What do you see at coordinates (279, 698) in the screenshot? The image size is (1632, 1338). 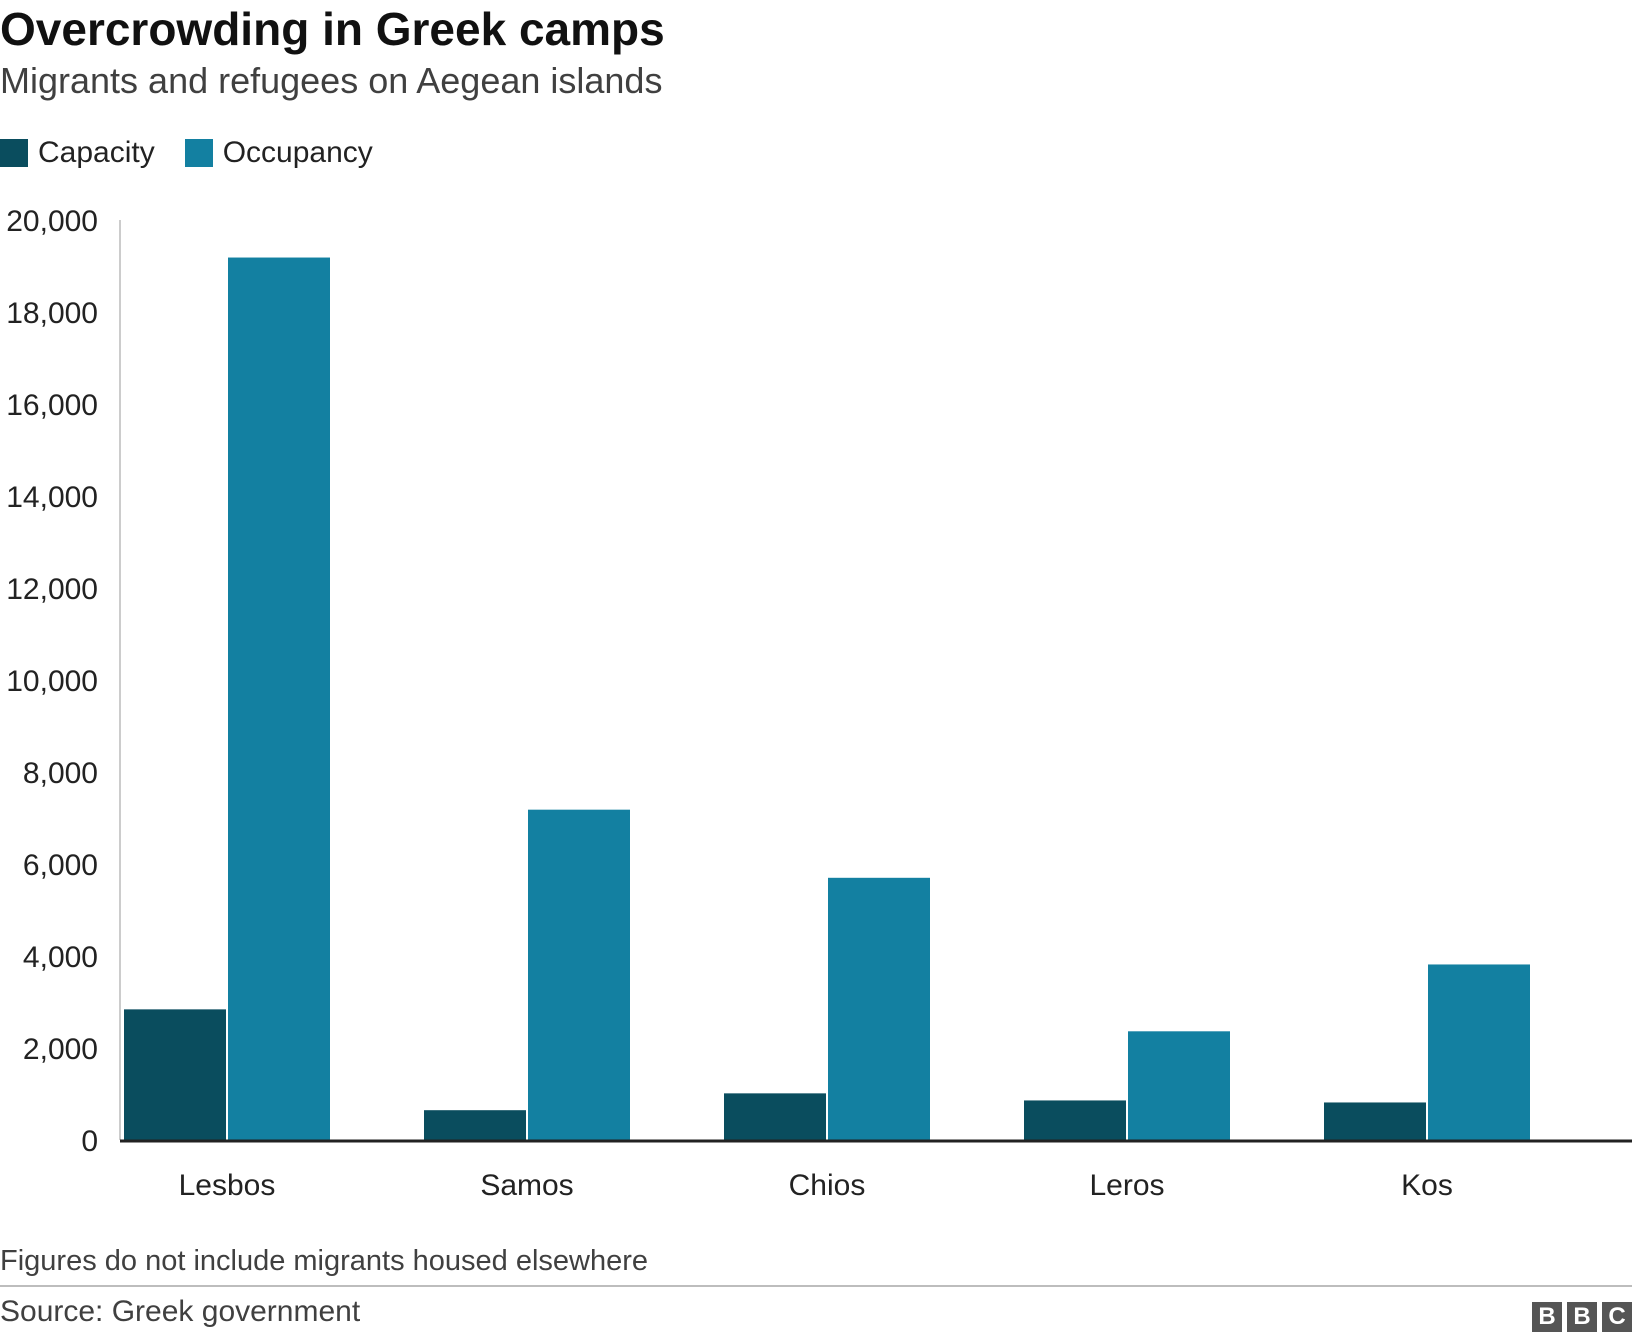 I see `bar-occupancy-lesbos` at bounding box center [279, 698].